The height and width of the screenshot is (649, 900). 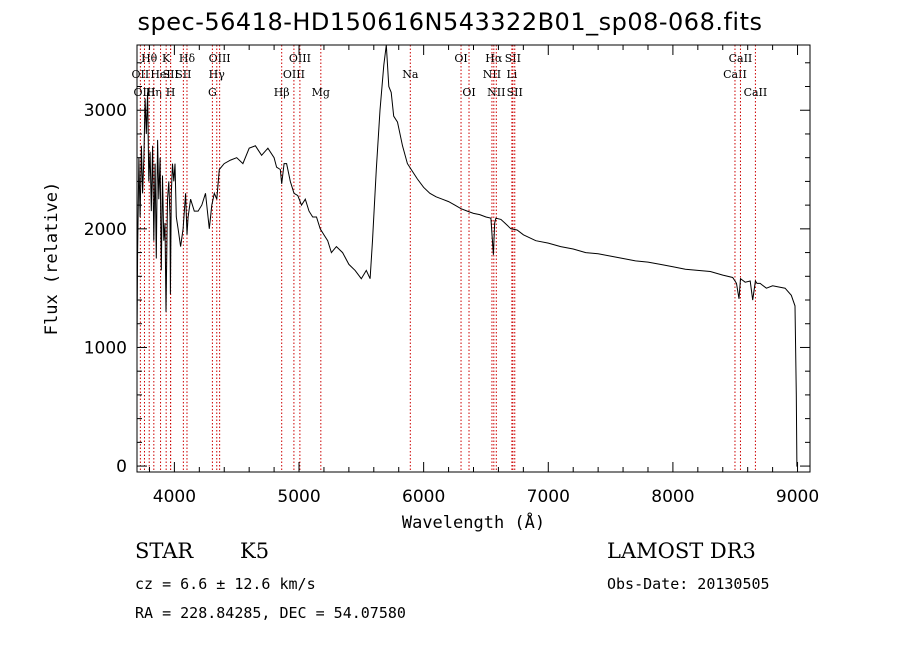 What do you see at coordinates (681, 551) in the screenshot?
I see `survey-name: LAMOST DR3` at bounding box center [681, 551].